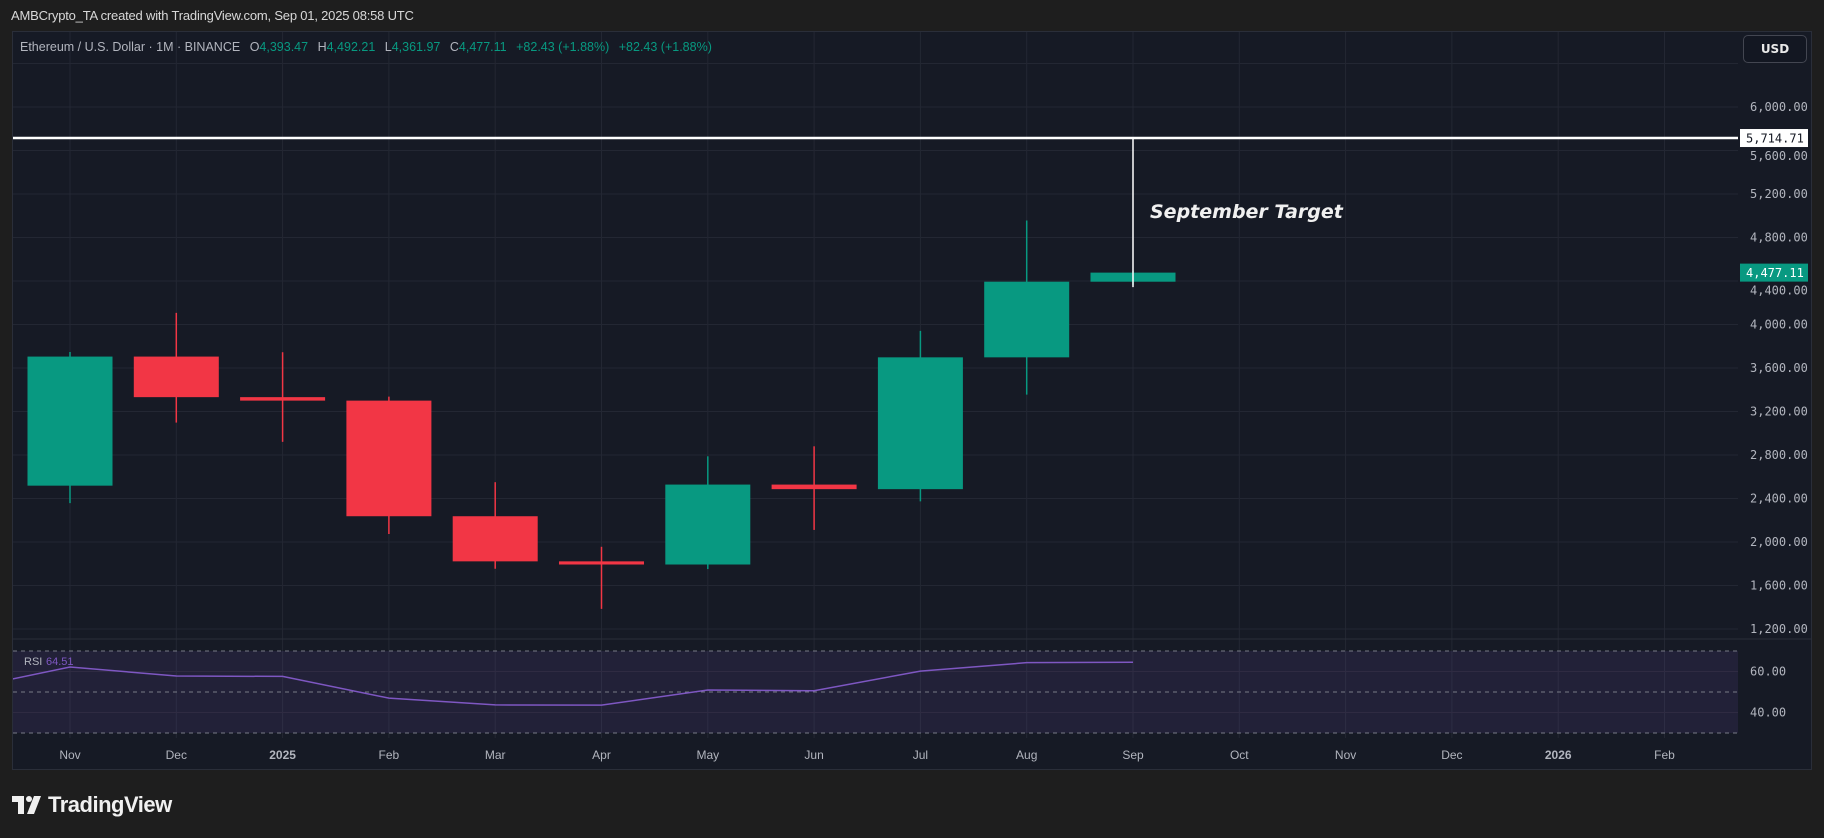 This screenshot has height=838, width=1824. What do you see at coordinates (495, 755) in the screenshot?
I see `x-tick-label: Mar` at bounding box center [495, 755].